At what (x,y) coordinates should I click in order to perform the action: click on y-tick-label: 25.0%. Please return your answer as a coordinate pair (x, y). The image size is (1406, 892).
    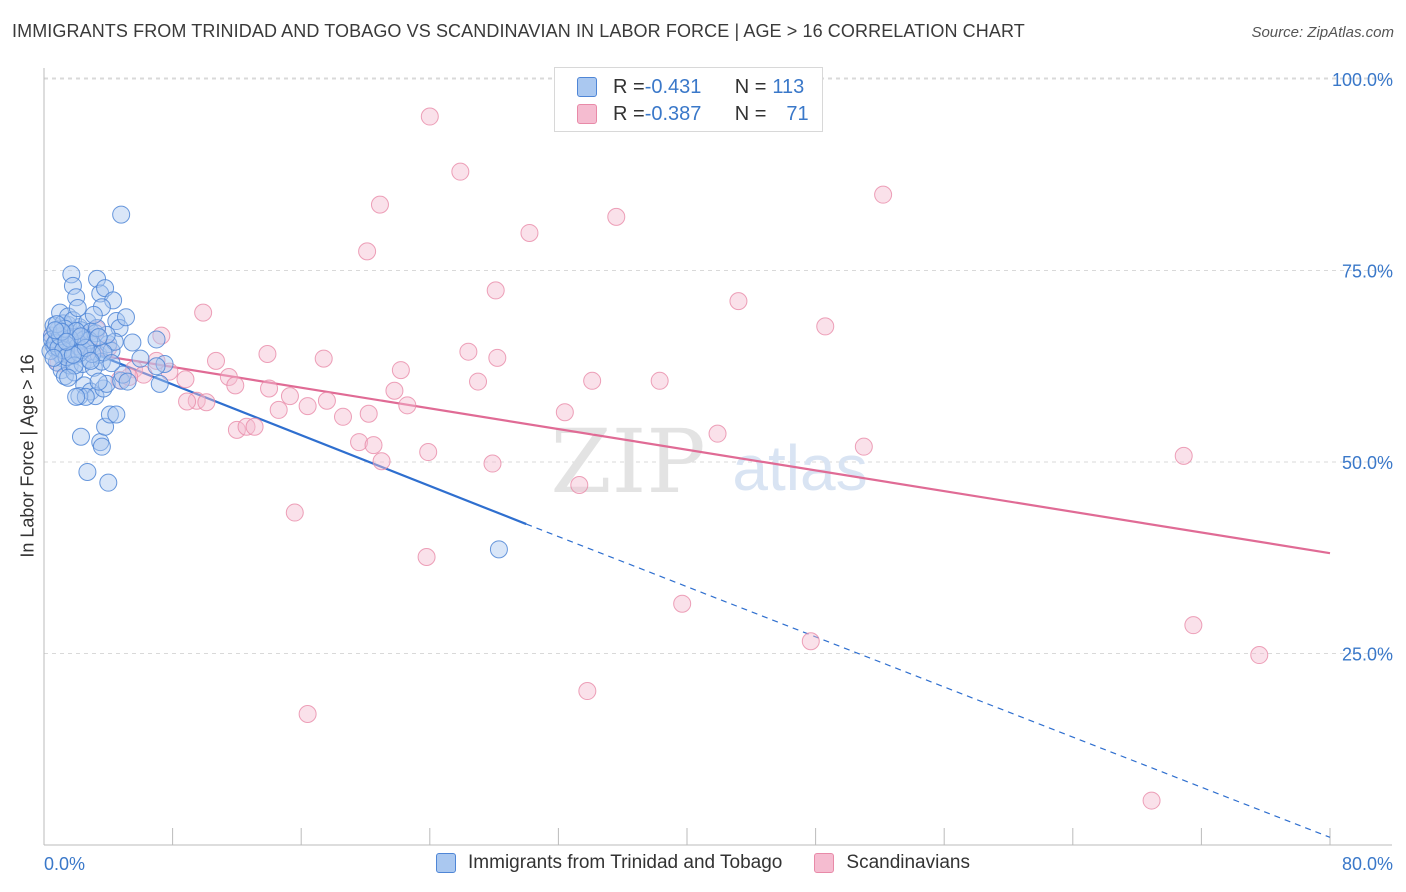
    Looking at the image, I should click on (1367, 655).